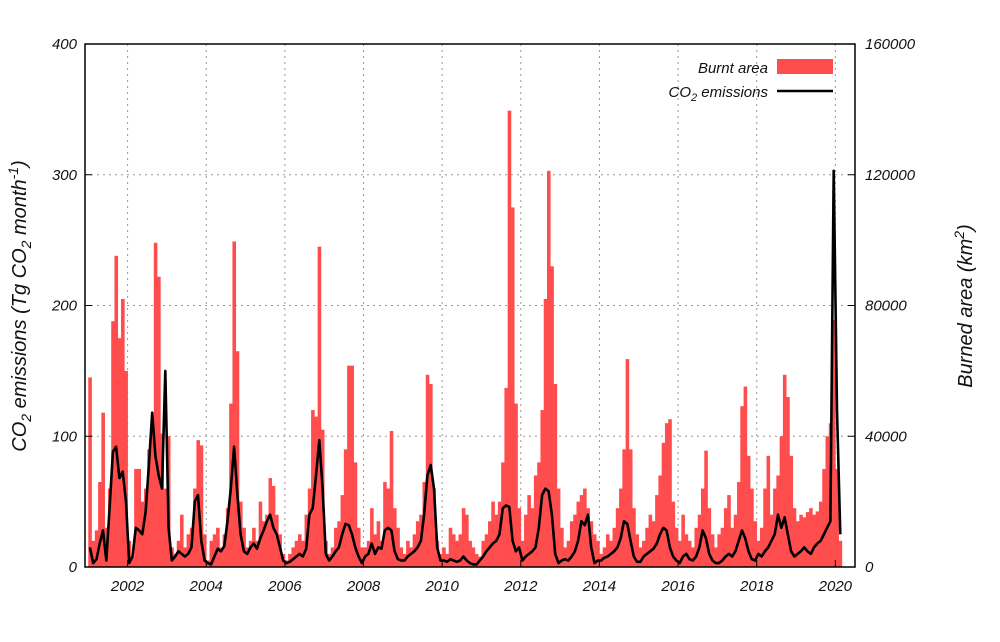  I want to click on y-right-tick-label: 40000, so click(886, 436).